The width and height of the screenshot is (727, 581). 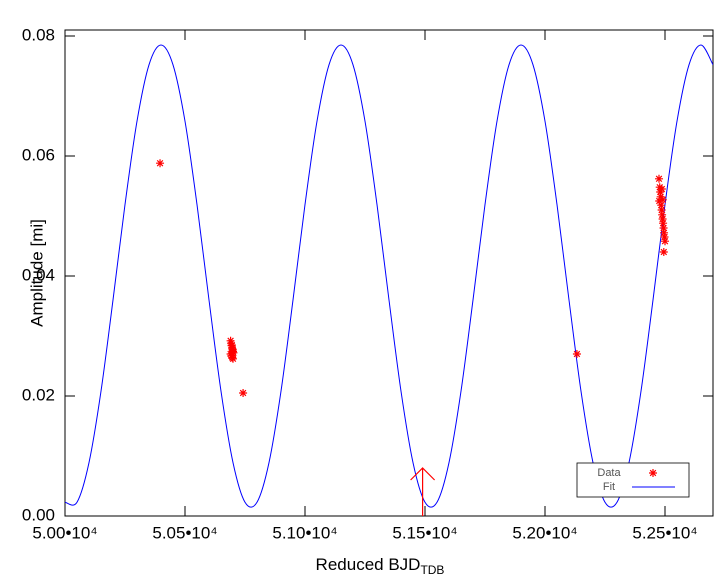 I want to click on legend-label: Data, so click(x=609, y=473).